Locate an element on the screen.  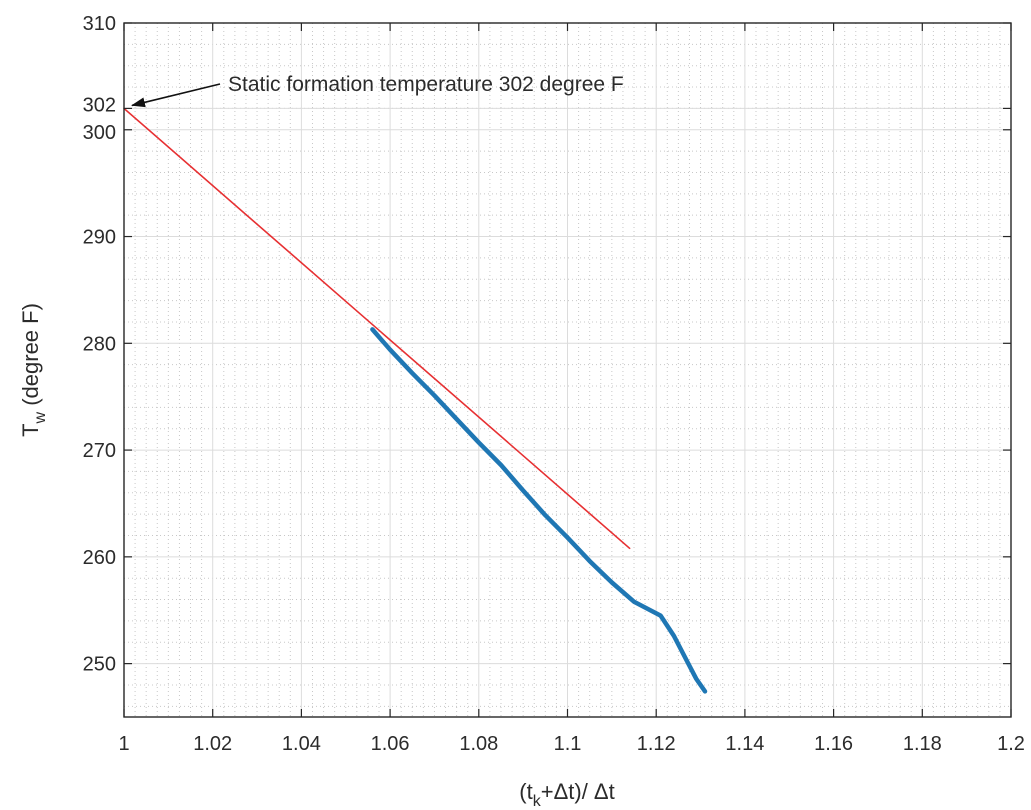
y-tick-label: 280 is located at coordinates (99, 344).